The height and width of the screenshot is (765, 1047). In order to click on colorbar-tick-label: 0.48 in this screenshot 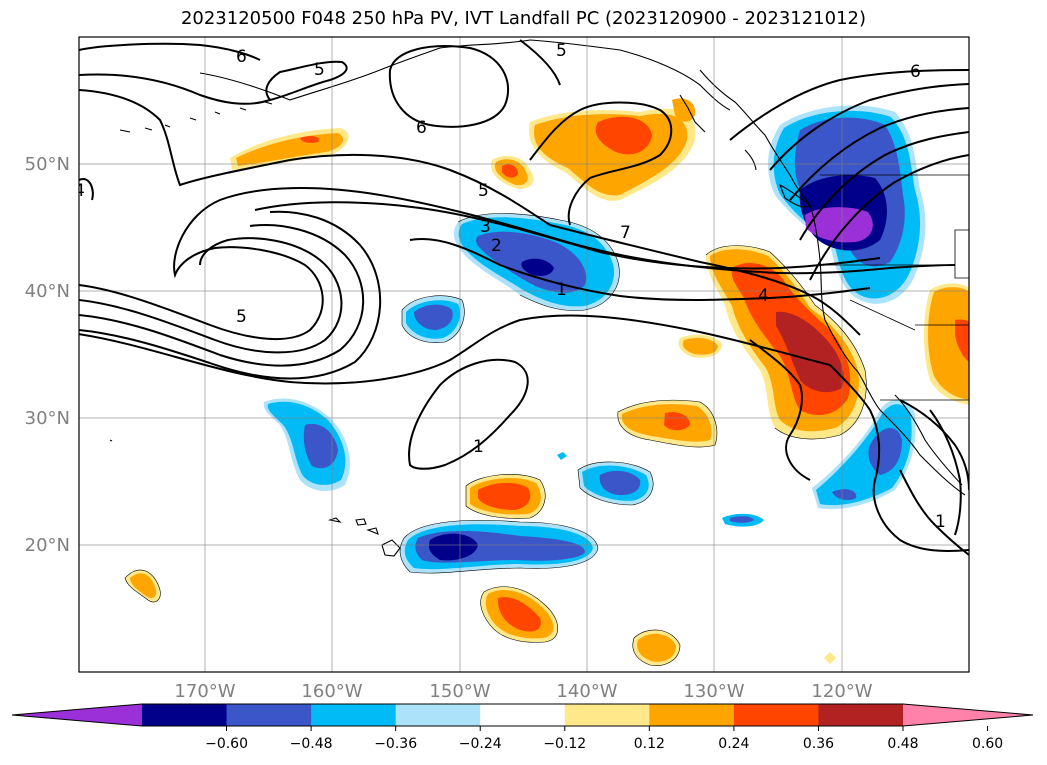, I will do `click(902, 744)`.